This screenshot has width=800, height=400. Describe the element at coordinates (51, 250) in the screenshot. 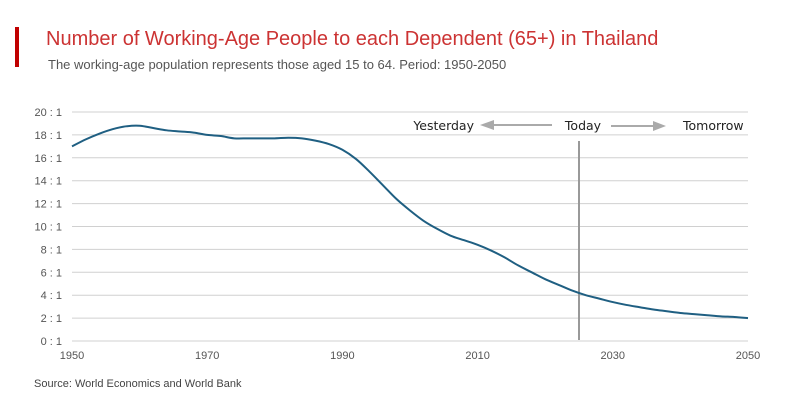

I see `y-tick-label: 8 : 1` at that location.